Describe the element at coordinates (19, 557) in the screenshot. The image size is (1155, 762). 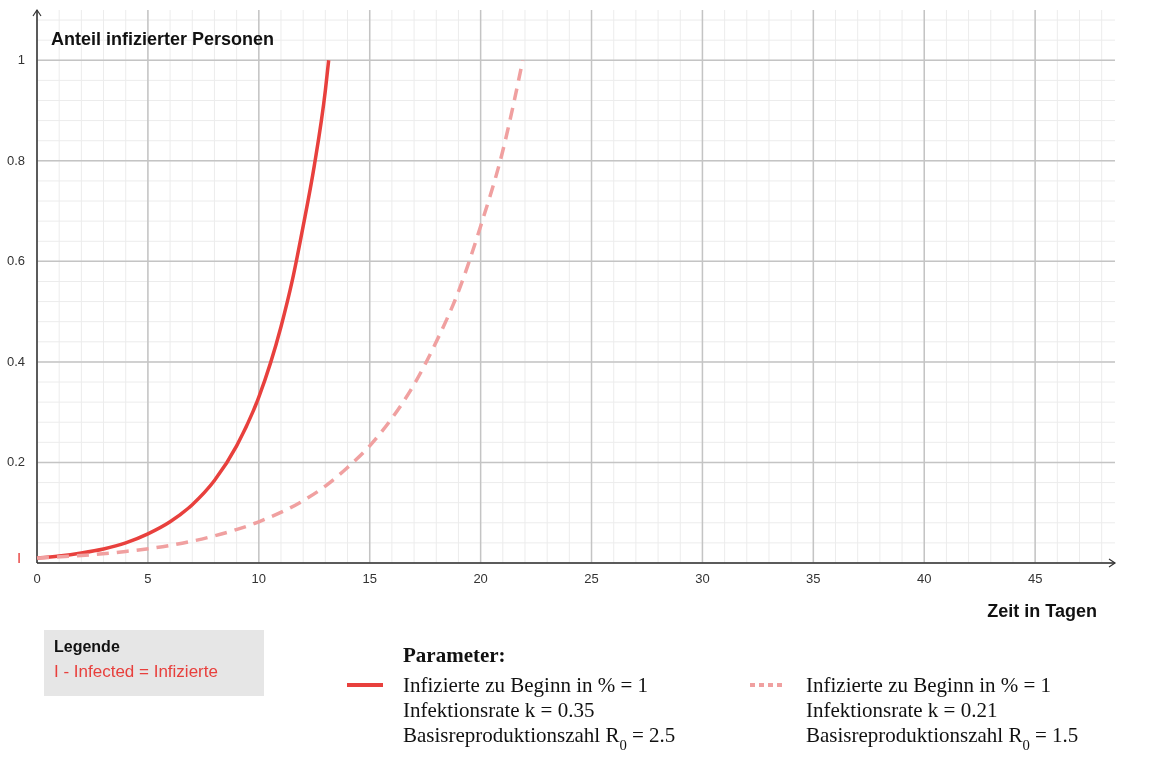
I see `annotation: I` at that location.